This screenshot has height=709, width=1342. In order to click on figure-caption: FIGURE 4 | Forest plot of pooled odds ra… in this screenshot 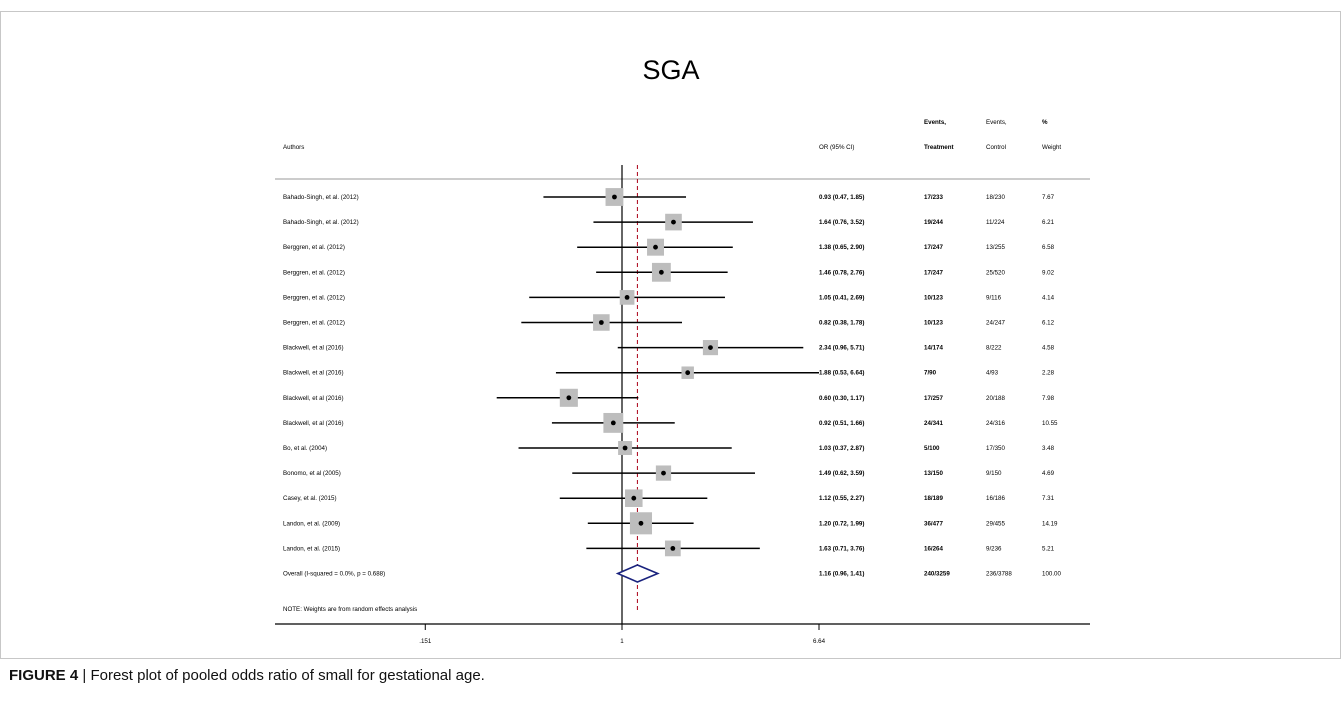, I will do `click(247, 675)`.